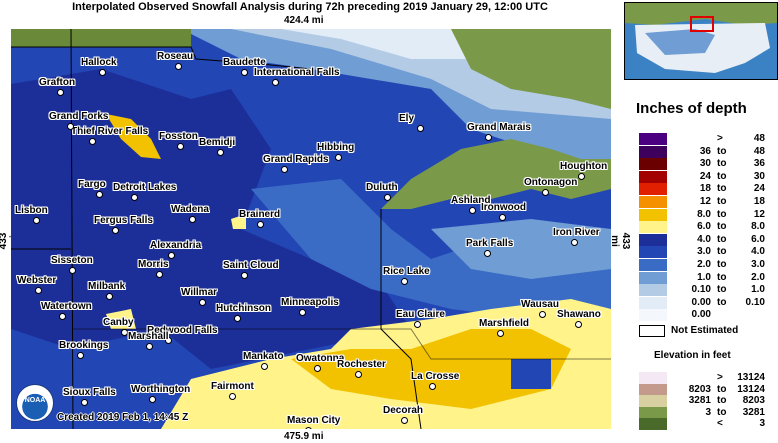 The height and width of the screenshot is (443, 778). What do you see at coordinates (759, 151) in the screenshot?
I see `legend-high: 48` at bounding box center [759, 151].